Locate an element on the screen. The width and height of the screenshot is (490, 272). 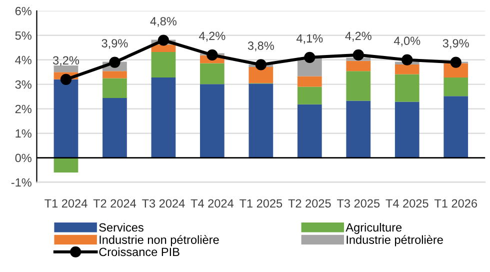
x-tick-label: T1 2026 is located at coordinates (456, 203).